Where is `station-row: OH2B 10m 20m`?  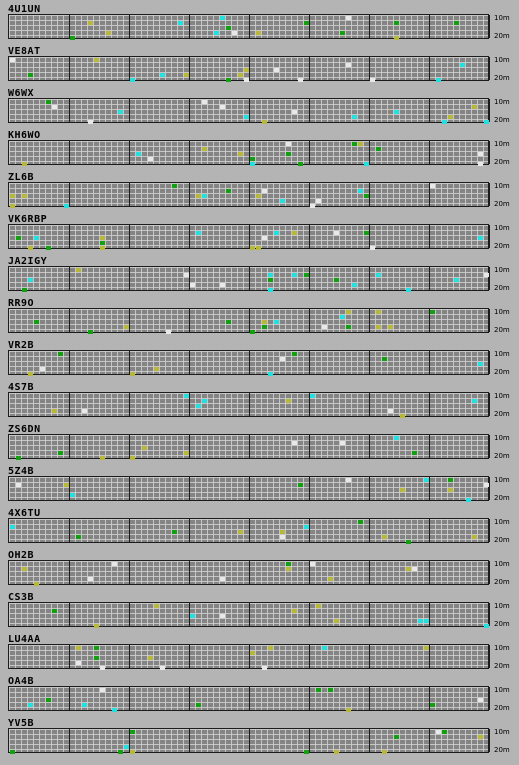
station-row: OH2B 10m 20m is located at coordinates (259, 571).